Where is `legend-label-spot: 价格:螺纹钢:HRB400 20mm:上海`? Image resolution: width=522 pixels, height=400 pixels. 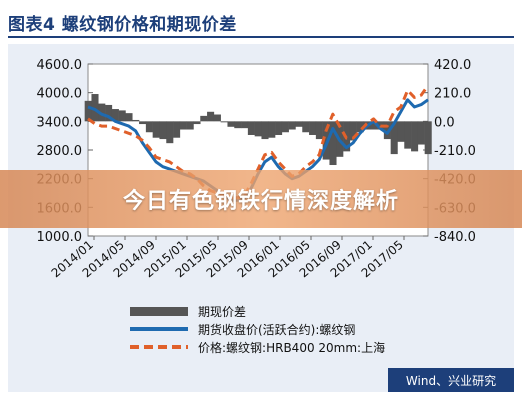
legend-label-spot: 价格:螺纹钢:HRB400 20mm:上海 is located at coordinates (292, 347).